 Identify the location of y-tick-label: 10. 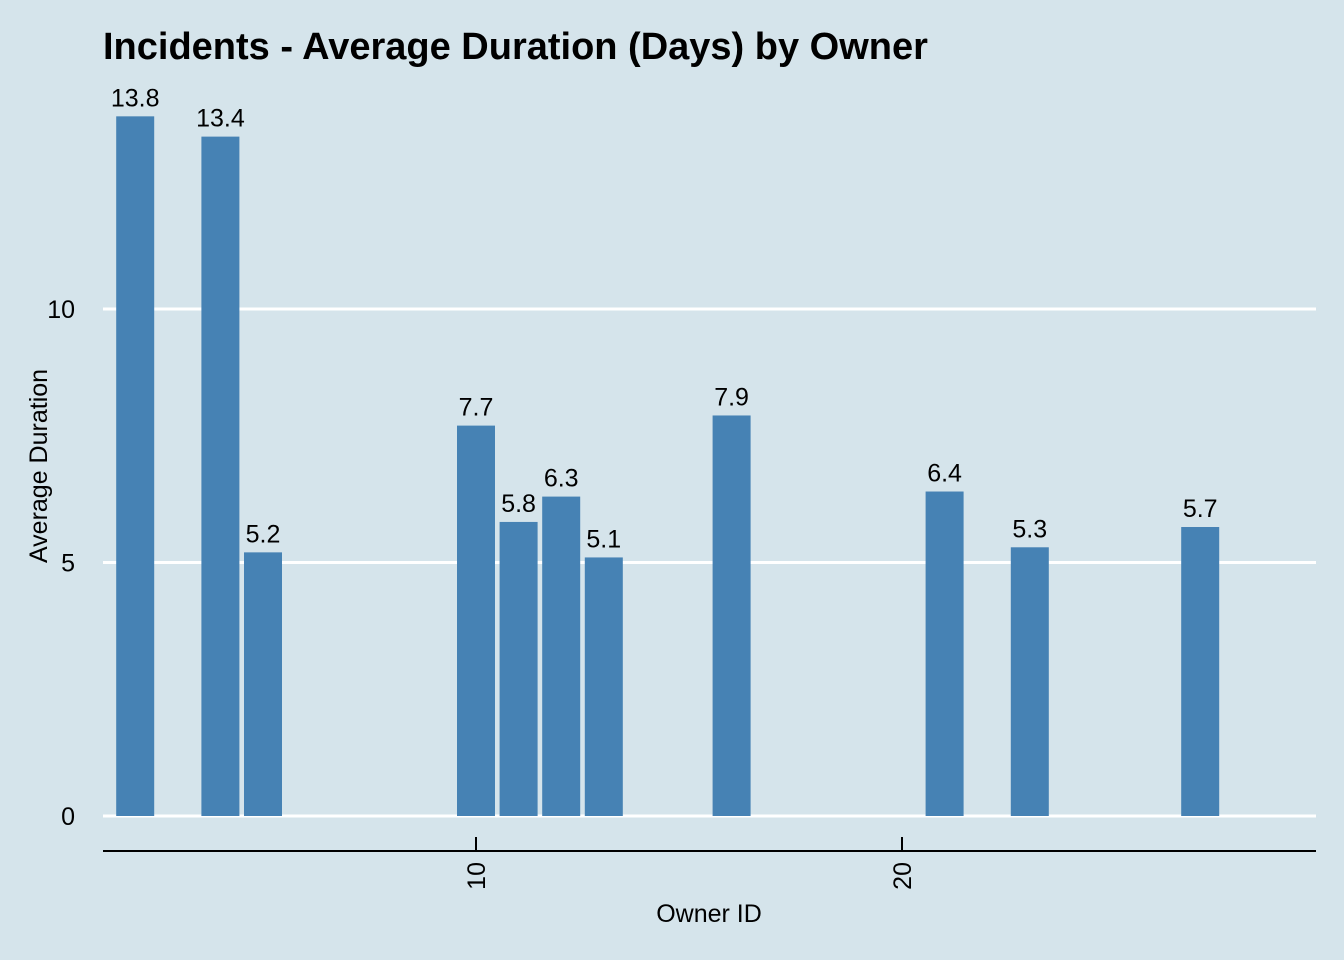
(61, 310).